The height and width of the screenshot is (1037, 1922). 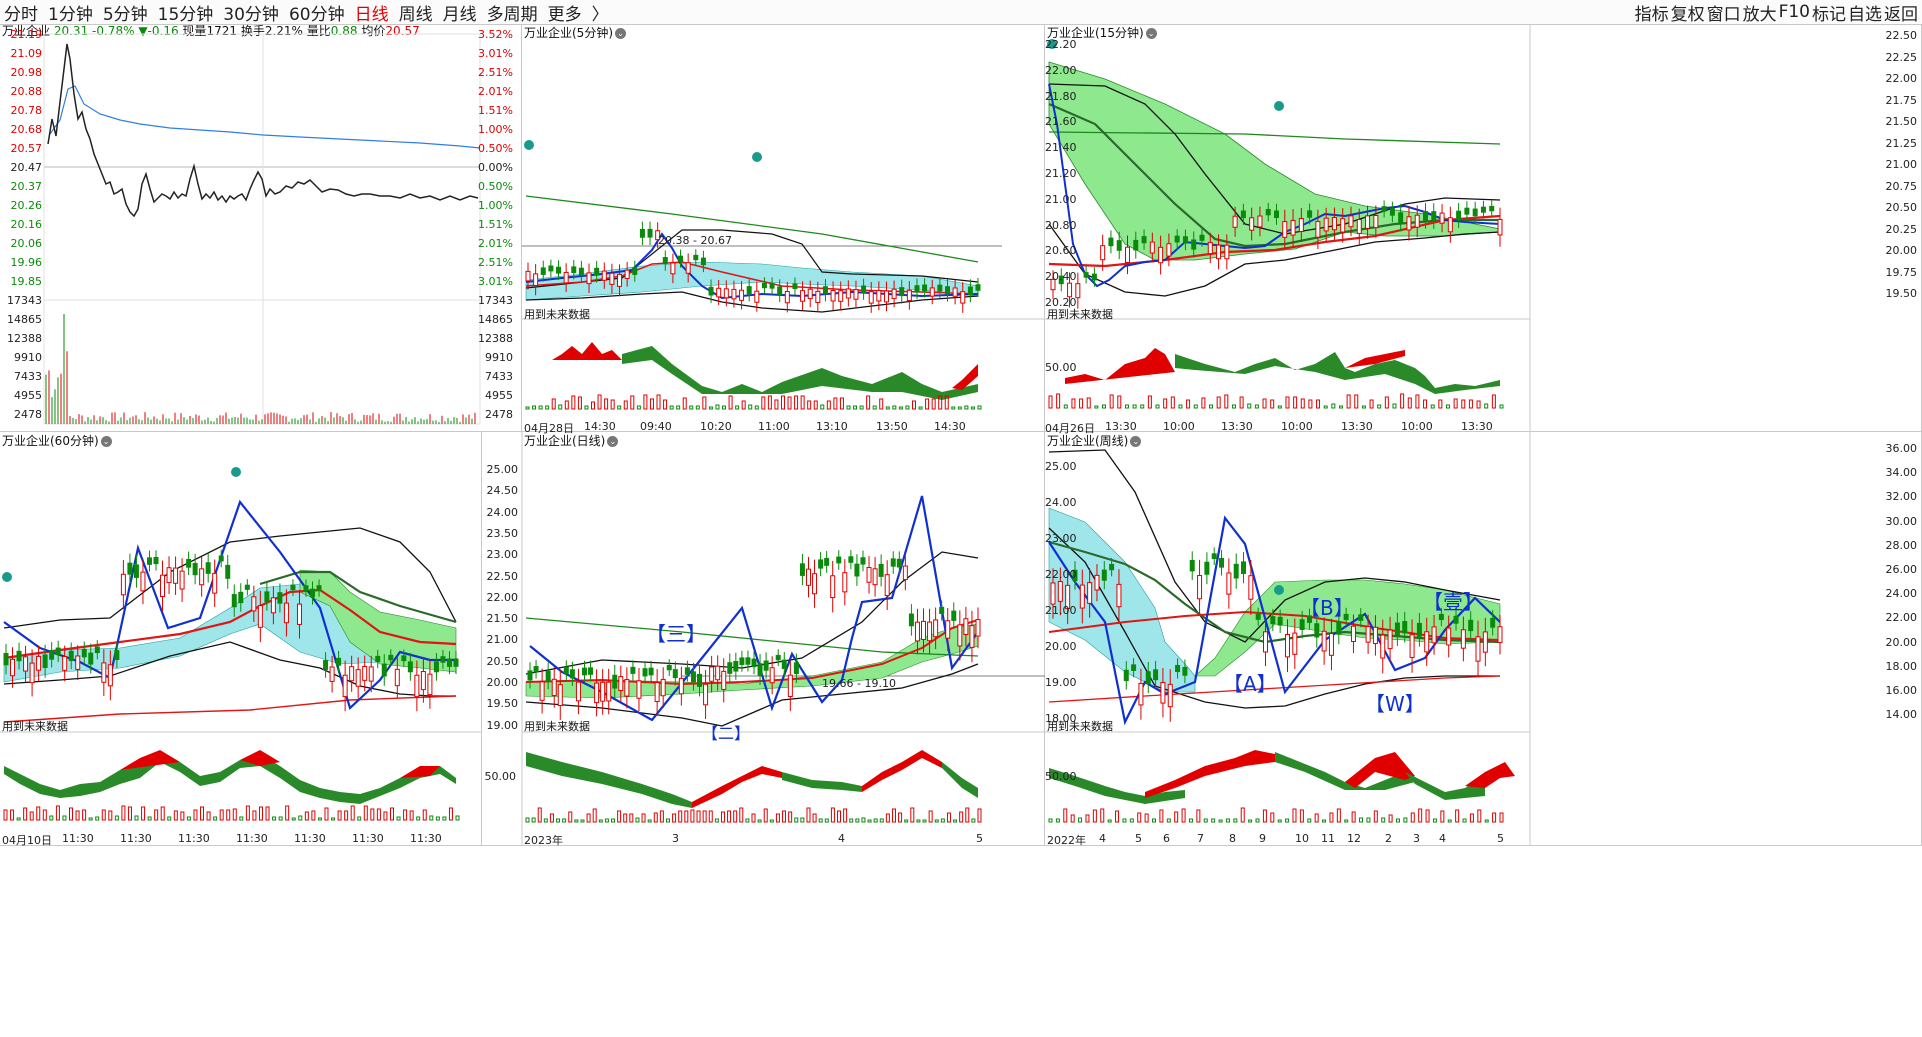 What do you see at coordinates (1759, 14) in the screenshot?
I see `tool-button-3: 放大` at bounding box center [1759, 14].